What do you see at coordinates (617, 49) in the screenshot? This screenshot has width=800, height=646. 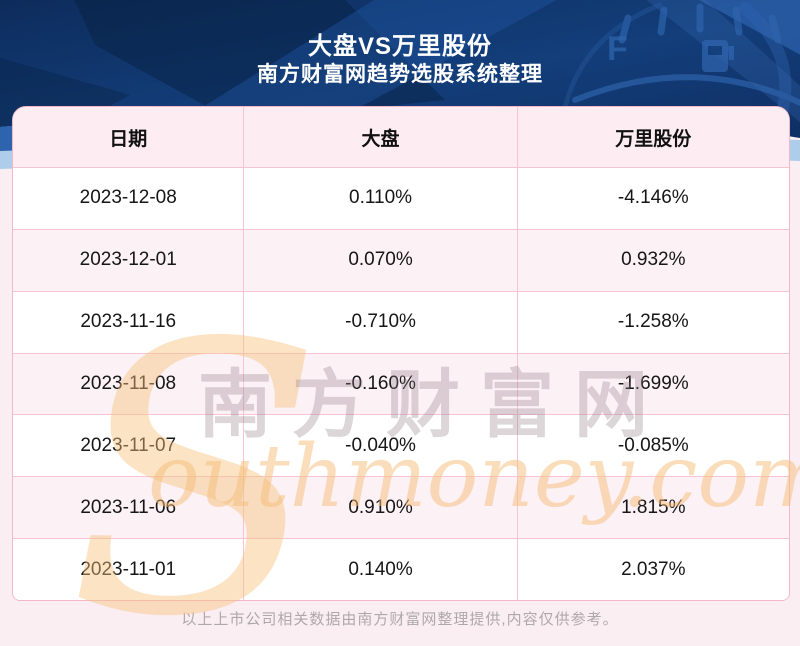 I see `gauge-f-label: F` at bounding box center [617, 49].